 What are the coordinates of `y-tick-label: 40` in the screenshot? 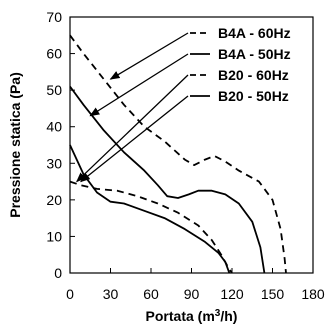 It's located at (54, 127).